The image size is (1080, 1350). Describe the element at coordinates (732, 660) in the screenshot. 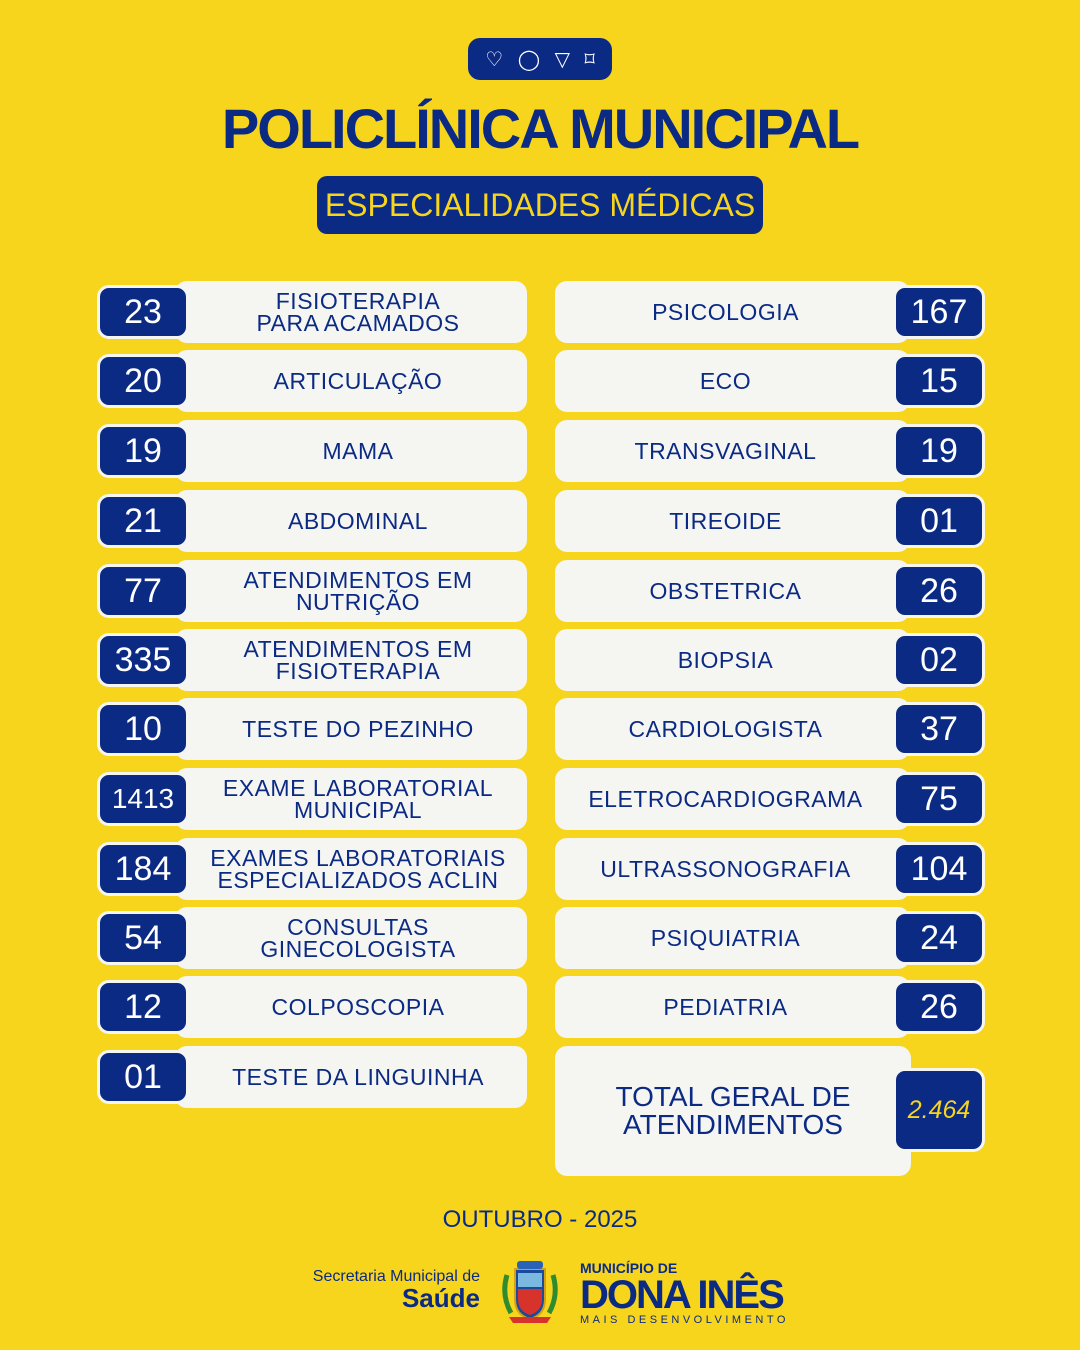

I see `specialty-label: BIOPSIA` at that location.